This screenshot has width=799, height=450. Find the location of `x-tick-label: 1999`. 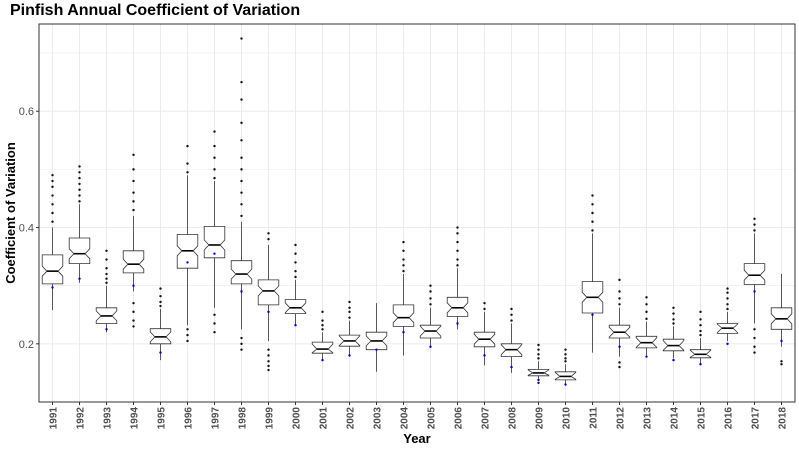

x-tick-label: 1999 is located at coordinates (270, 418).